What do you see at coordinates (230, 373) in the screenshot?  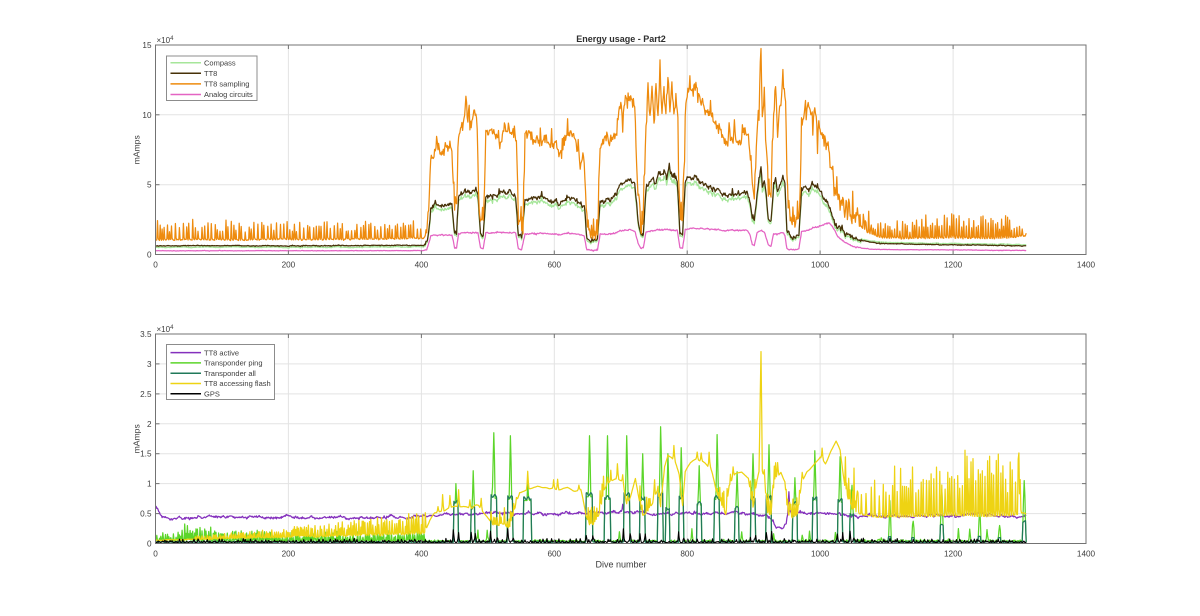 I see `svg-text: Transponder all` at bounding box center [230, 373].